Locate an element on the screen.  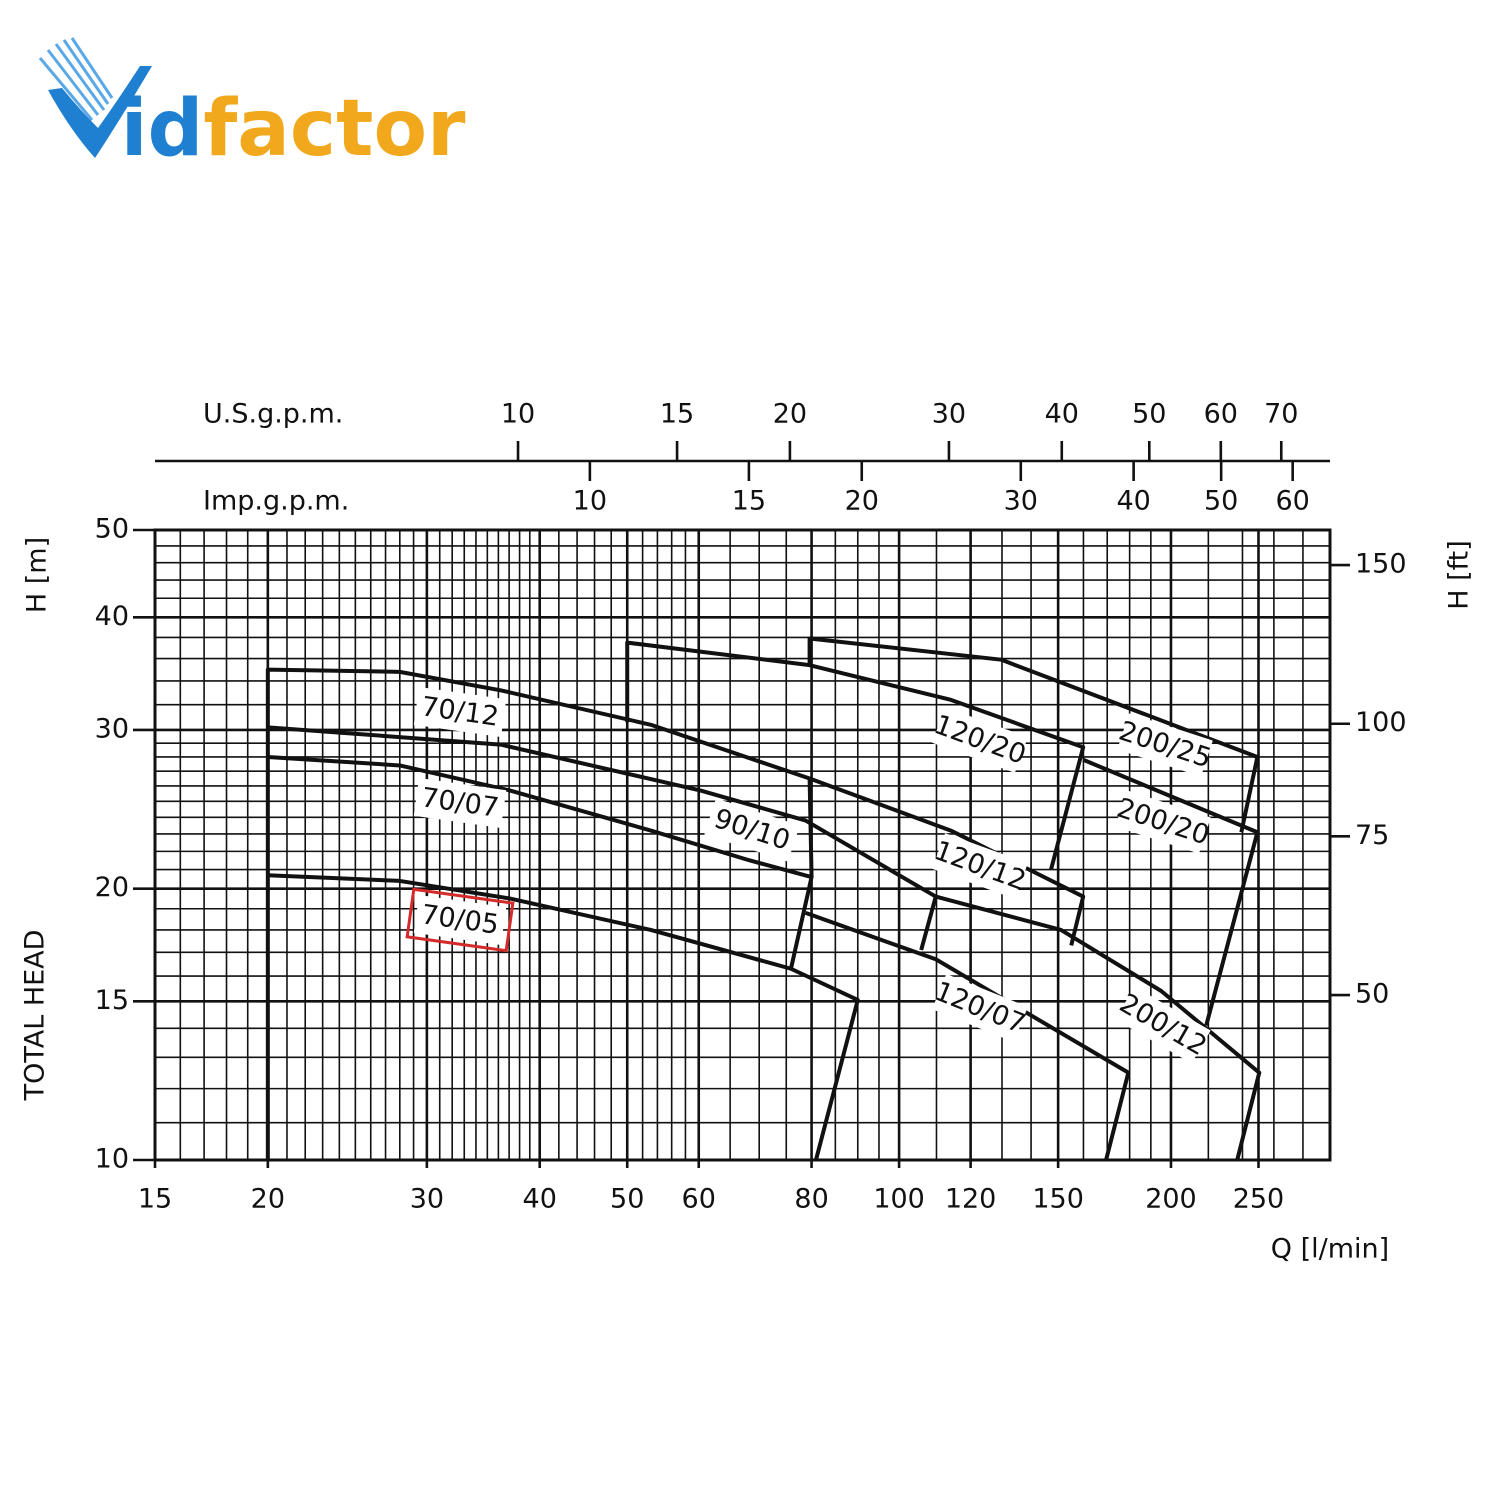
x-tick-label: 30 is located at coordinates (427, 1199).